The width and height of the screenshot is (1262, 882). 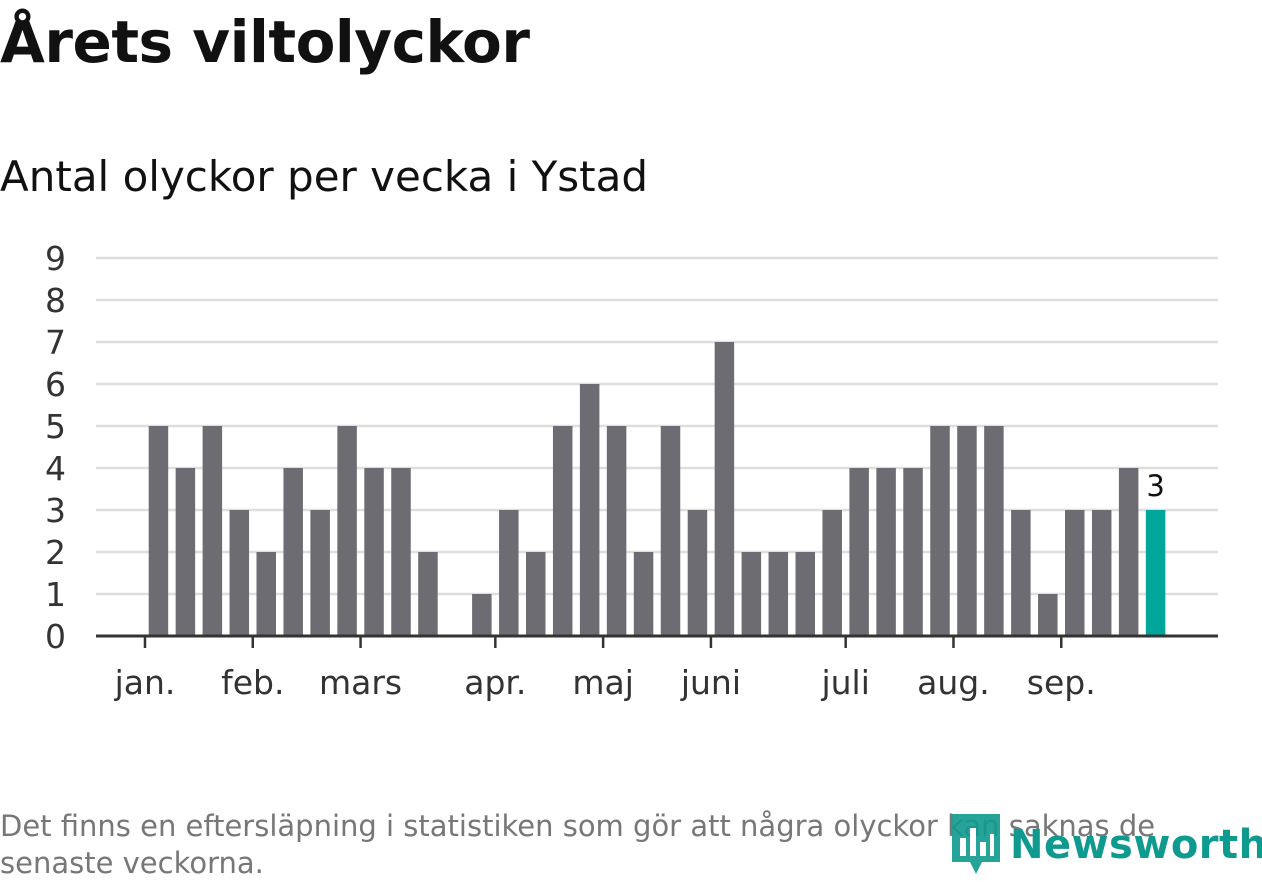 I want to click on x-tick-label: mars, so click(x=360, y=682).